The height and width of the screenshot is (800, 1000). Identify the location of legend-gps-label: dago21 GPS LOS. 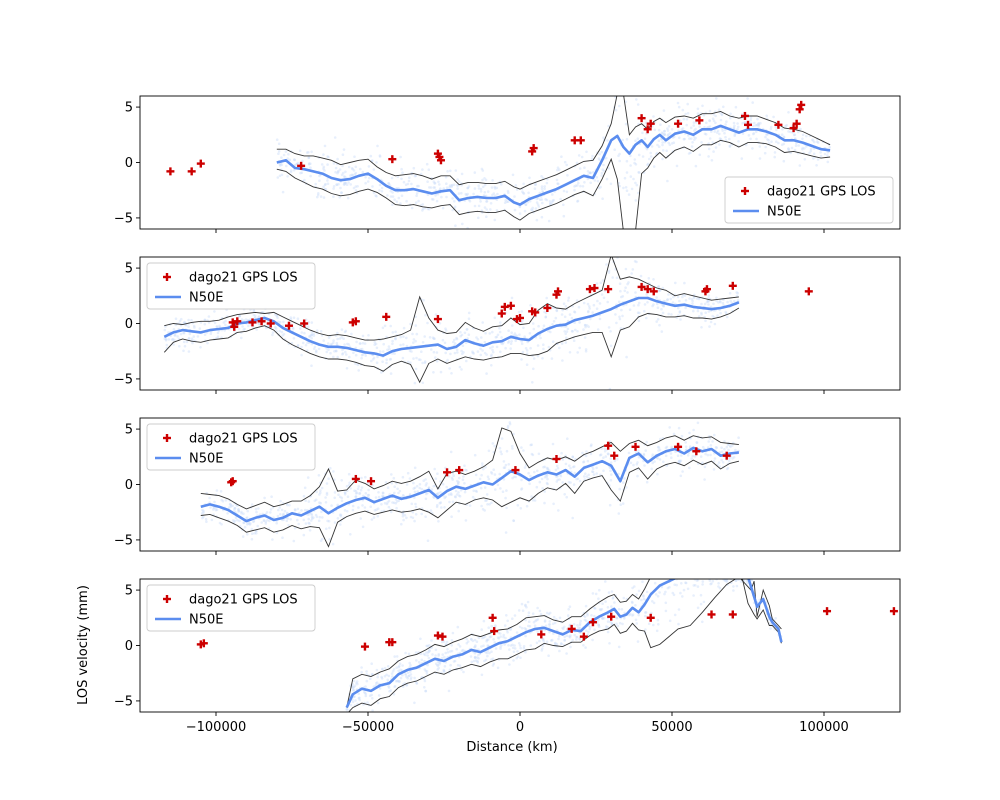
(243, 600).